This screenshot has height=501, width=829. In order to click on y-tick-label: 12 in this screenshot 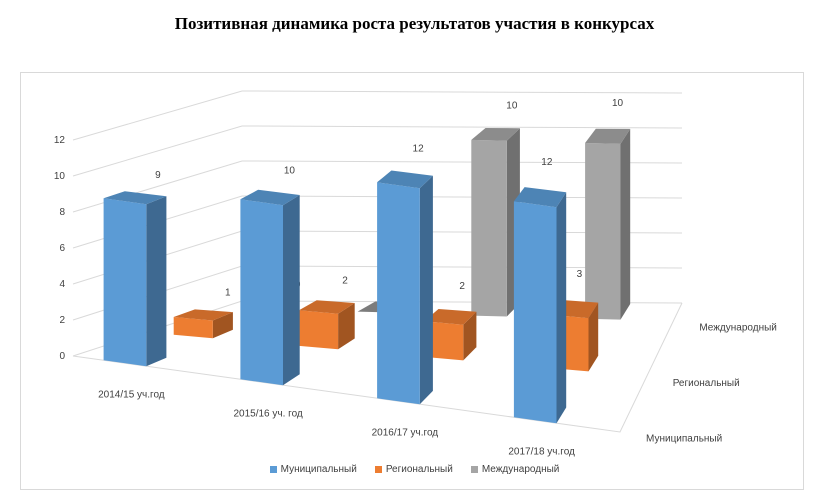, I will do `click(60, 140)`.